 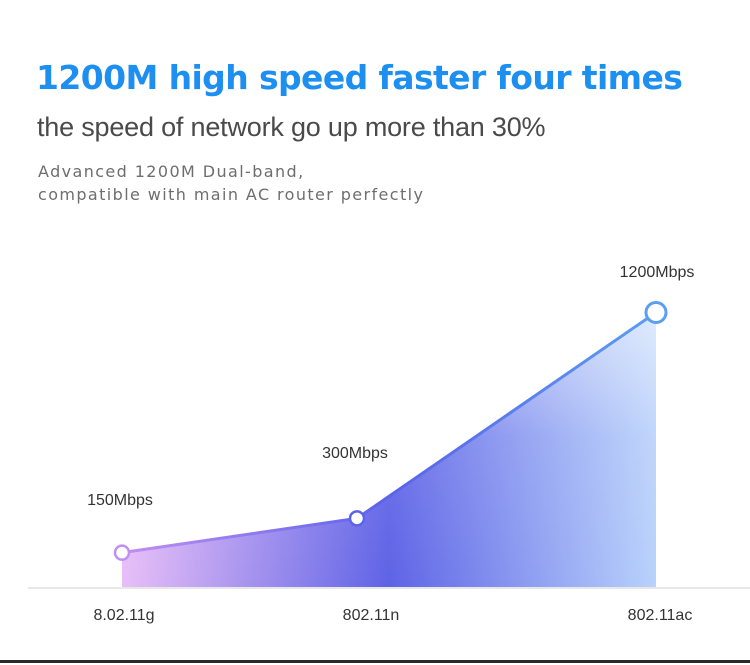 What do you see at coordinates (657, 272) in the screenshot?
I see `data-label-3: 1200Mbps` at bounding box center [657, 272].